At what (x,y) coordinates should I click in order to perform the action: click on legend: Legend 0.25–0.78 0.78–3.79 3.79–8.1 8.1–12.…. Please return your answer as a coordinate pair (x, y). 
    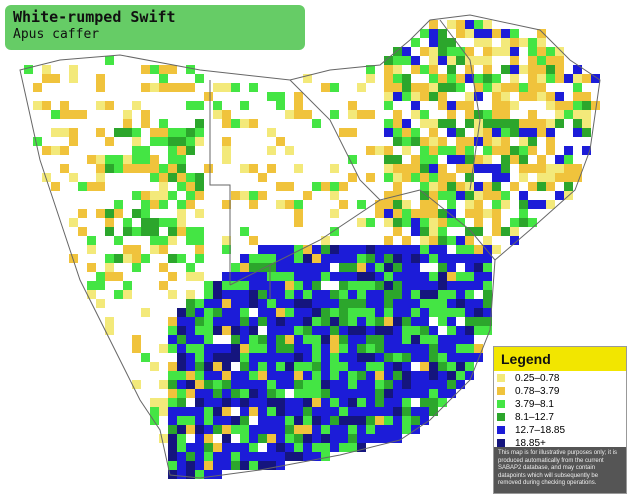
    Looking at the image, I should click on (560, 420).